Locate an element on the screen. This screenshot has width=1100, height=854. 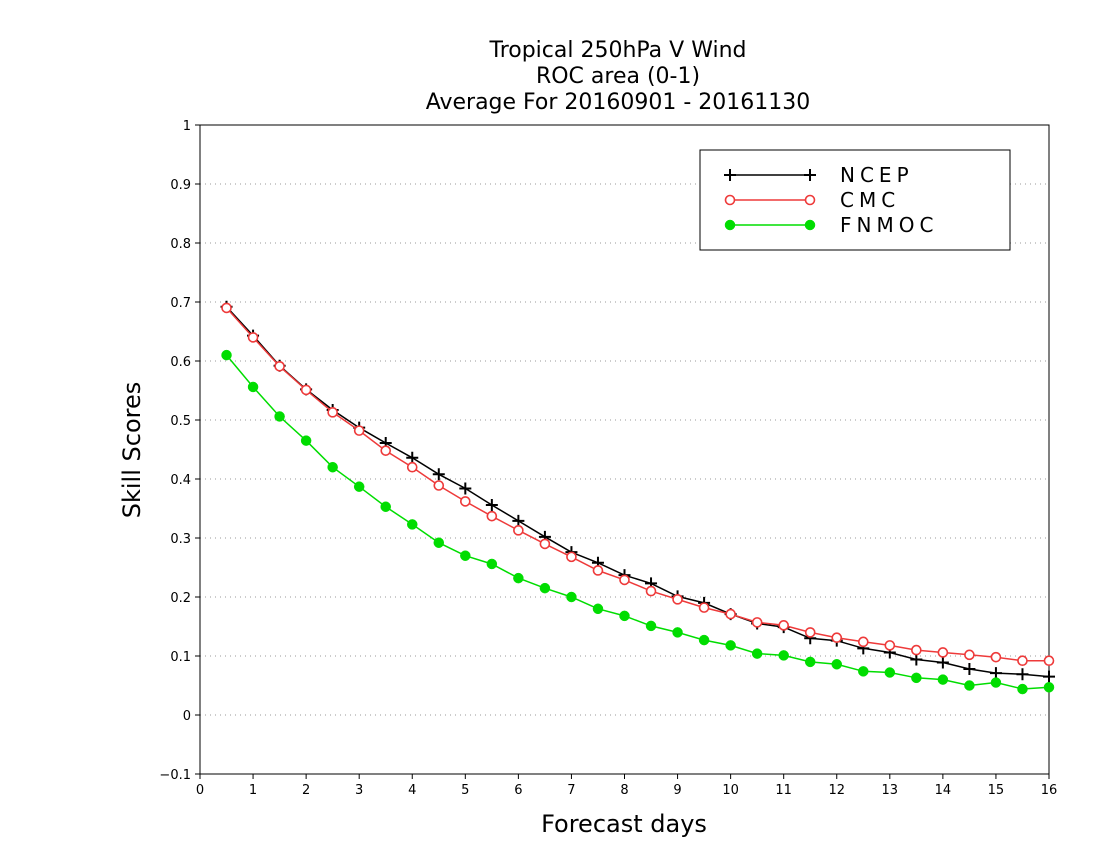
y-tick-label: 0 is located at coordinates (187, 716).